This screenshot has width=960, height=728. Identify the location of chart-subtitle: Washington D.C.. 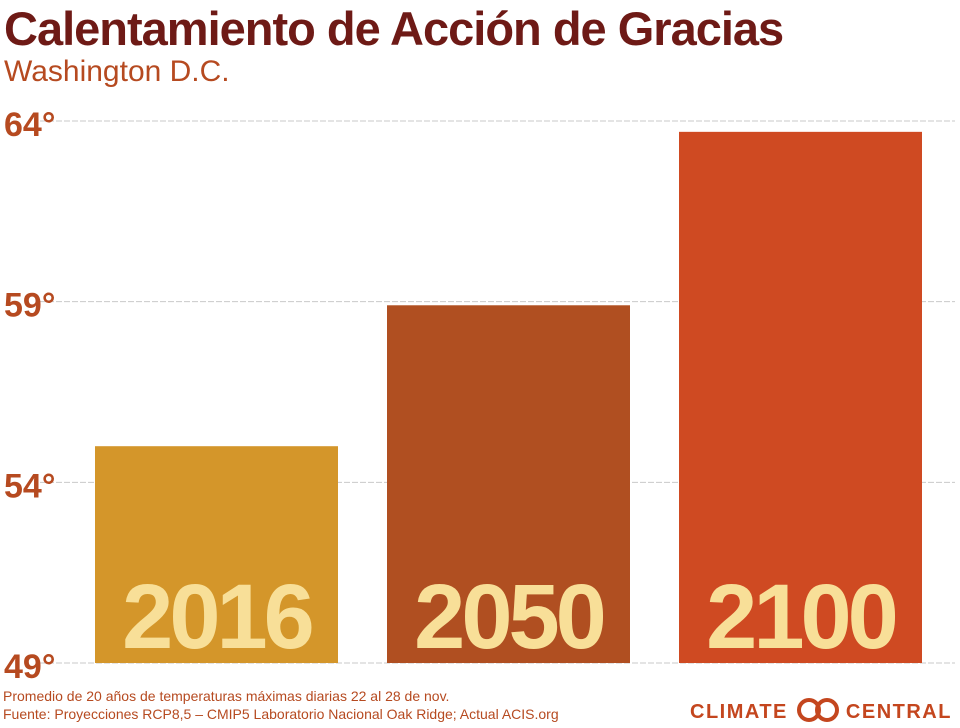
(117, 71).